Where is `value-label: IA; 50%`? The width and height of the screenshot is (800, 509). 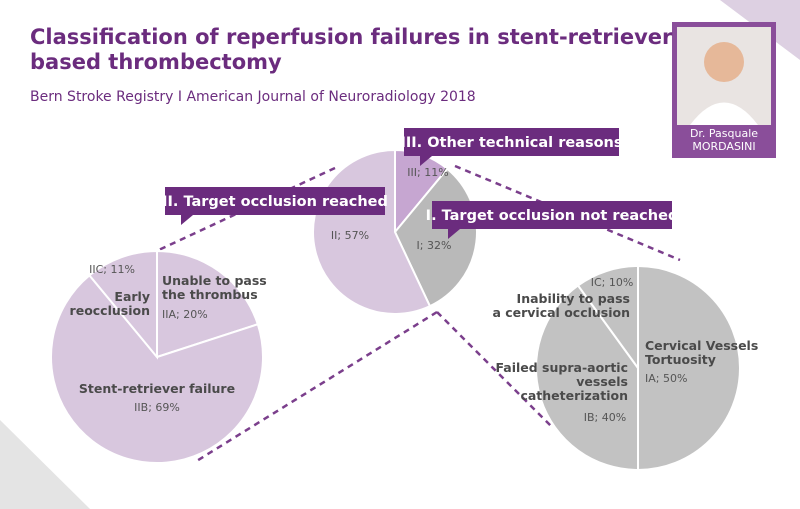
value-label: IA; 50% is located at coordinates (666, 378).